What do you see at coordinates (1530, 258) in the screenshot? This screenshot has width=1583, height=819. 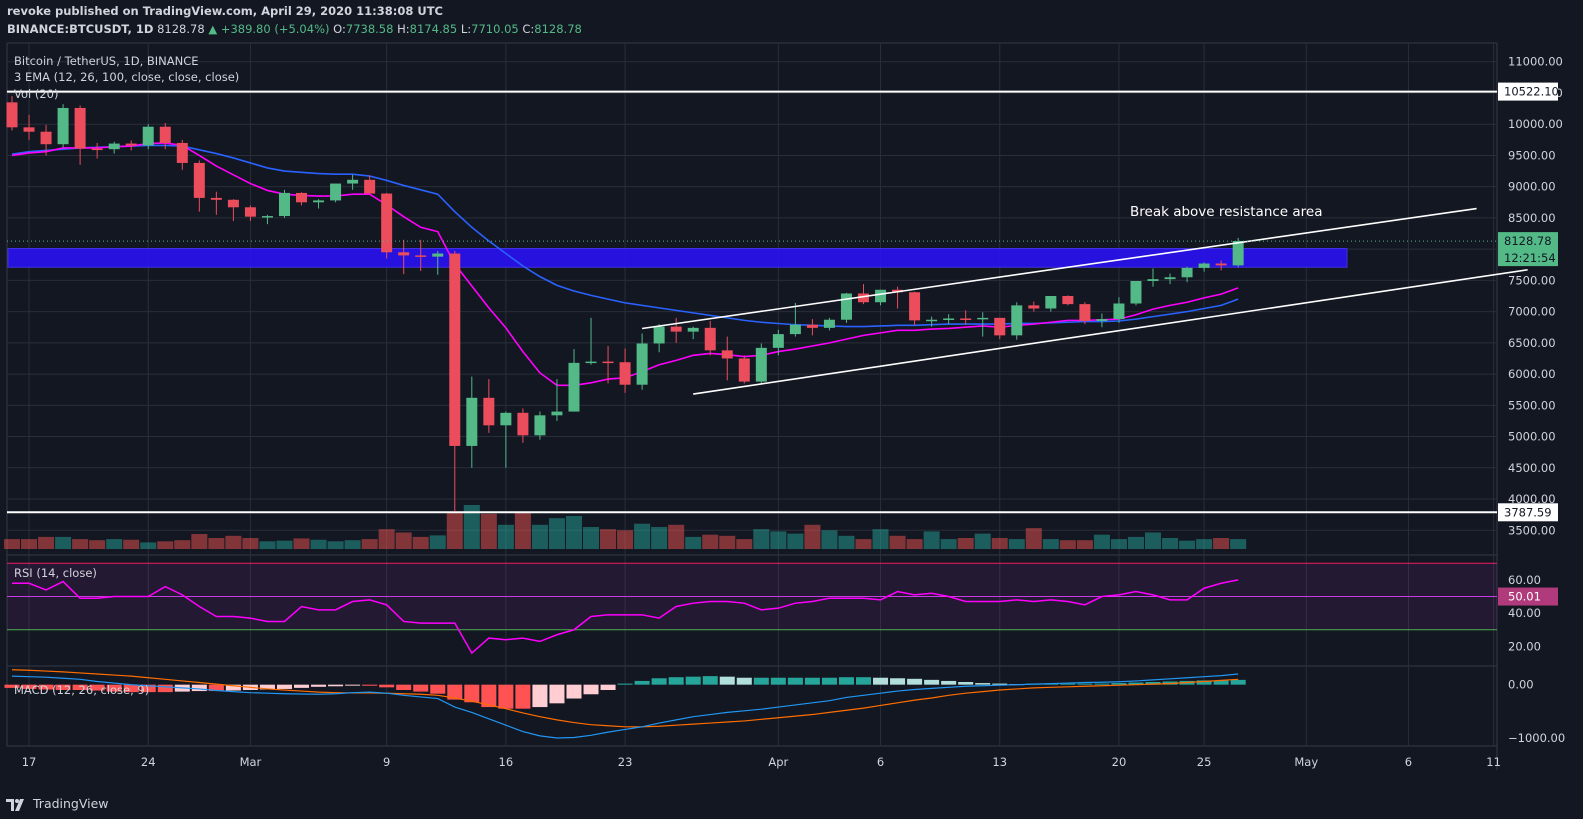 I see `countdown-label: 12:21:54` at bounding box center [1530, 258].